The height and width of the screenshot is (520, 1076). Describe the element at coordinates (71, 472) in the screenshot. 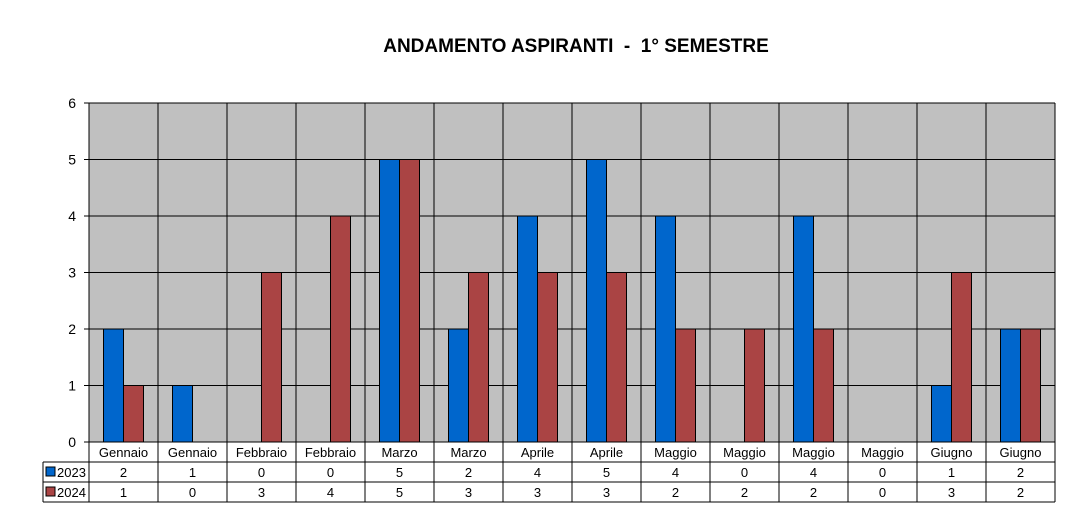

I see `legend-label-2023: 2023` at that location.